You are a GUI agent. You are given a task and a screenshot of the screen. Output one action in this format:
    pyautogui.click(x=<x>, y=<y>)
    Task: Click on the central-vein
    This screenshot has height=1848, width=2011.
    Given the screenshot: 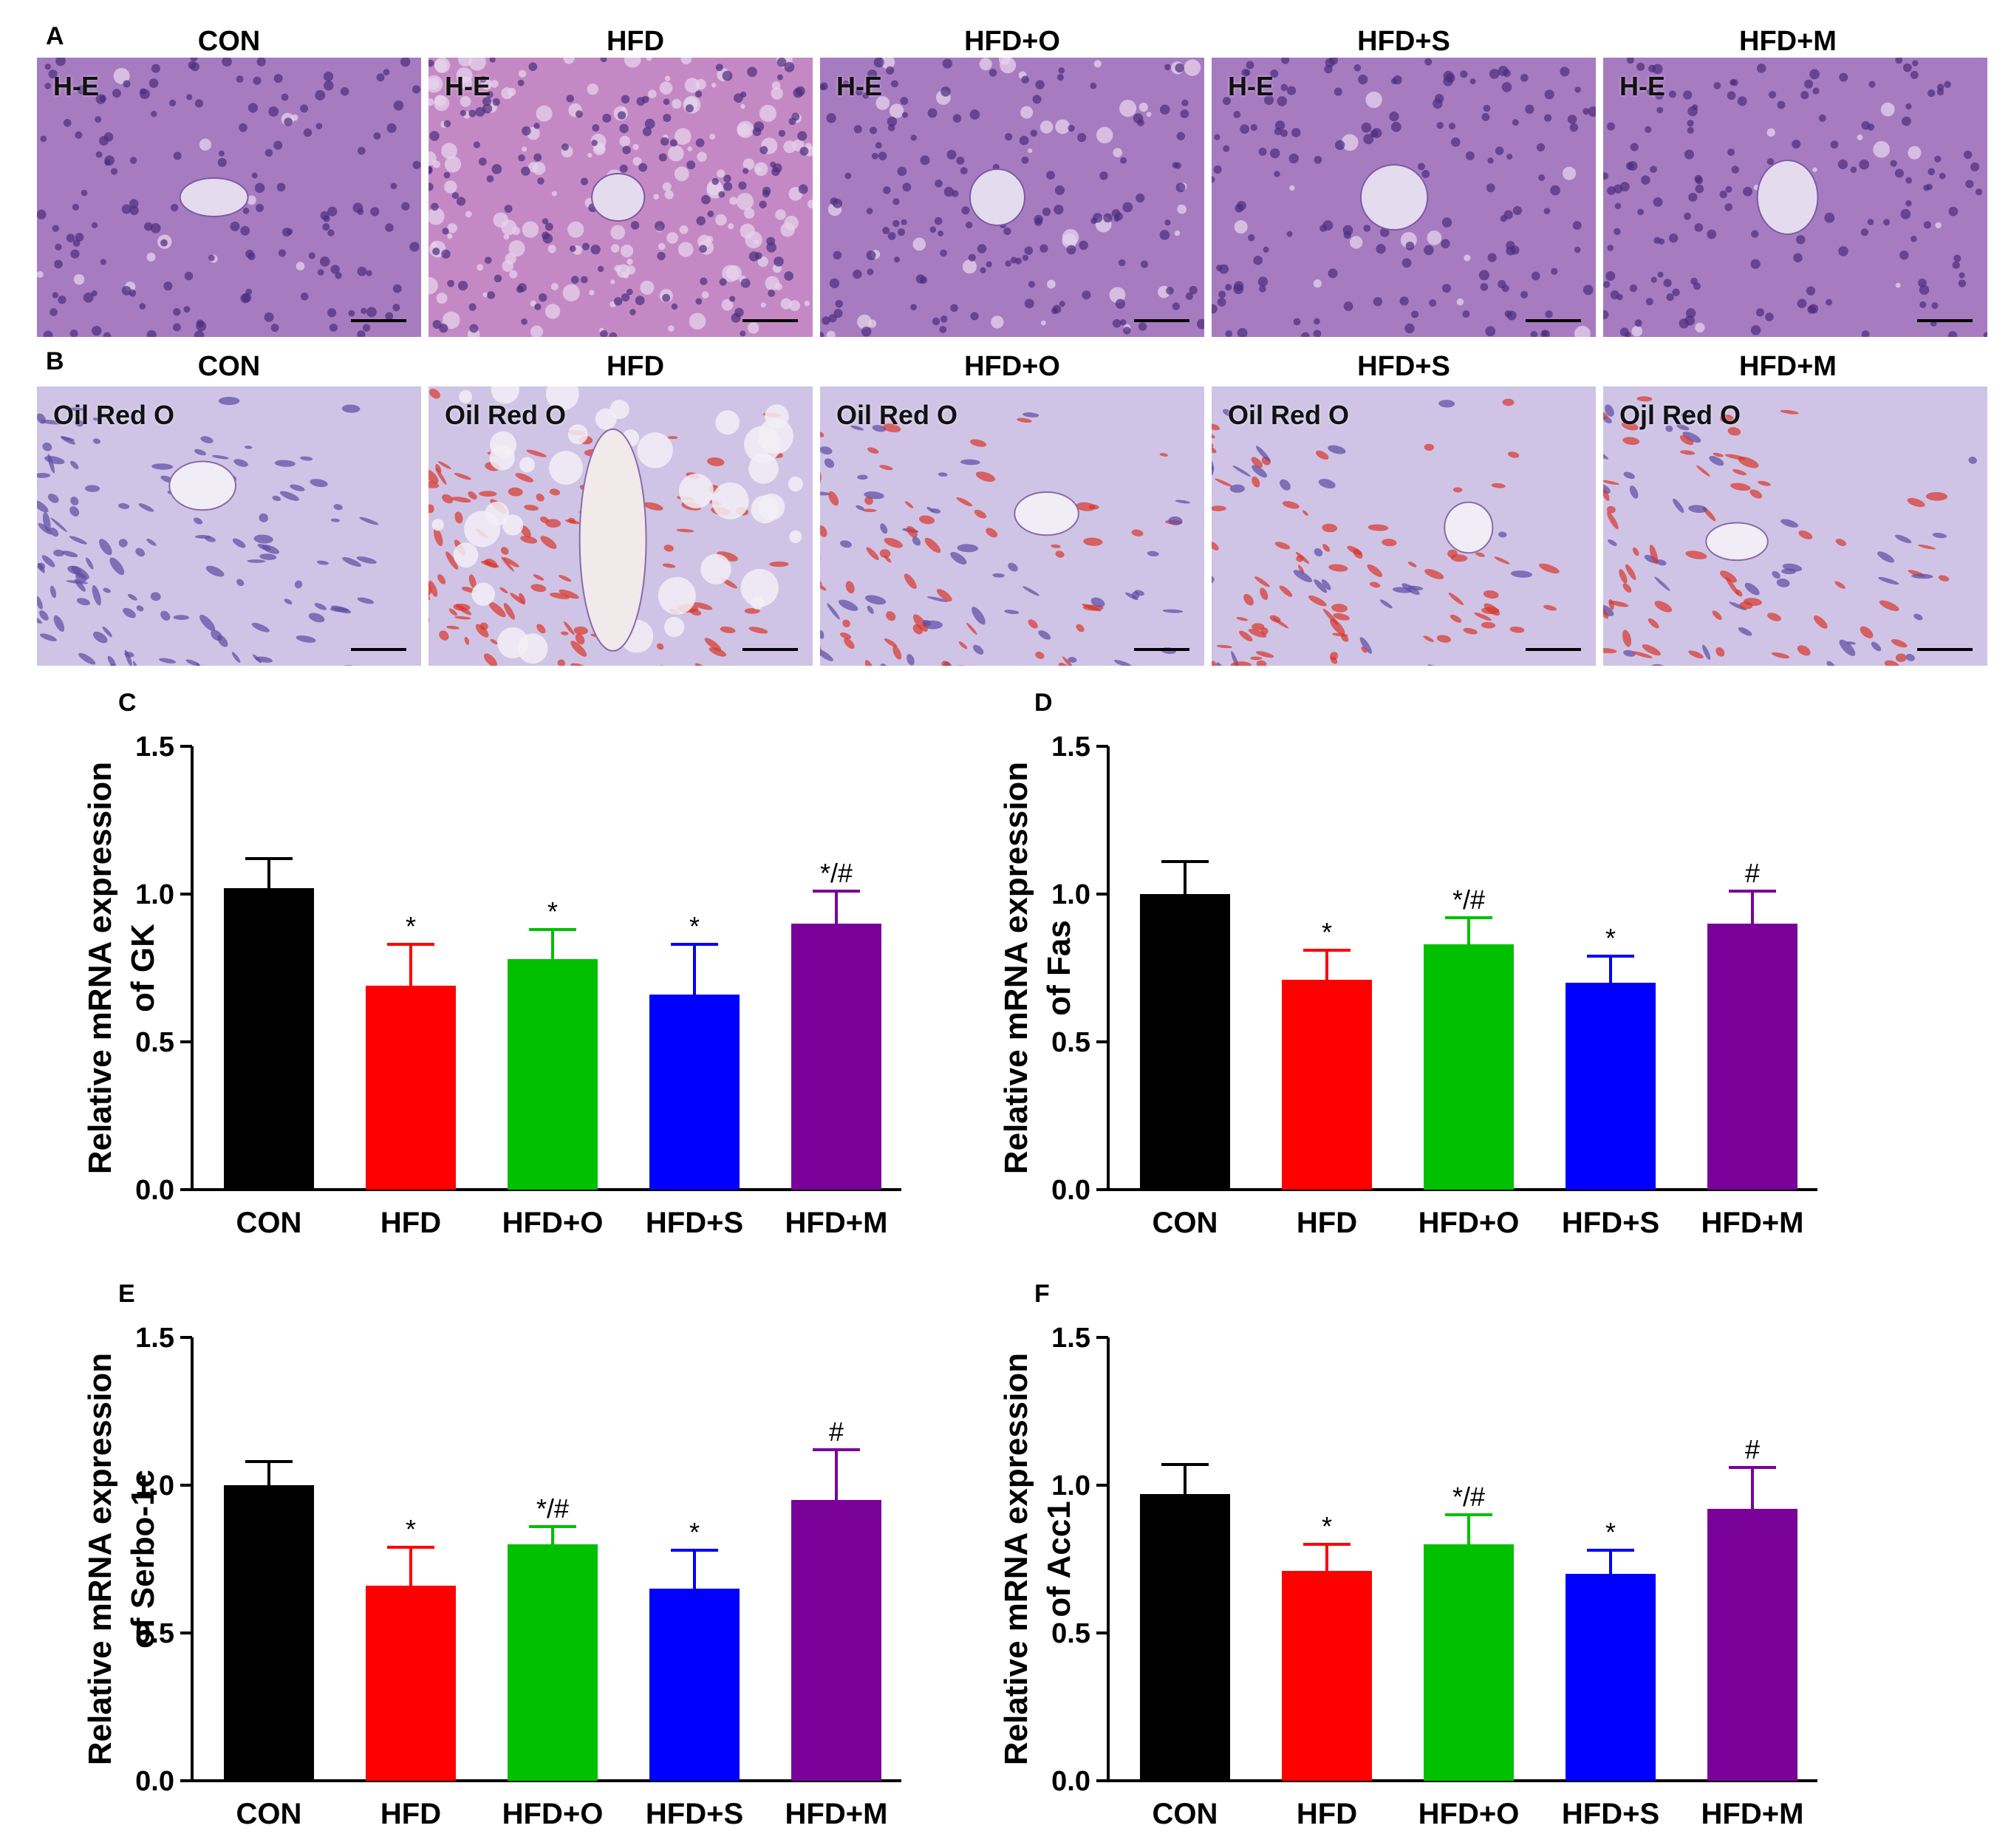 What is the action you would take?
    pyautogui.click(x=612, y=540)
    